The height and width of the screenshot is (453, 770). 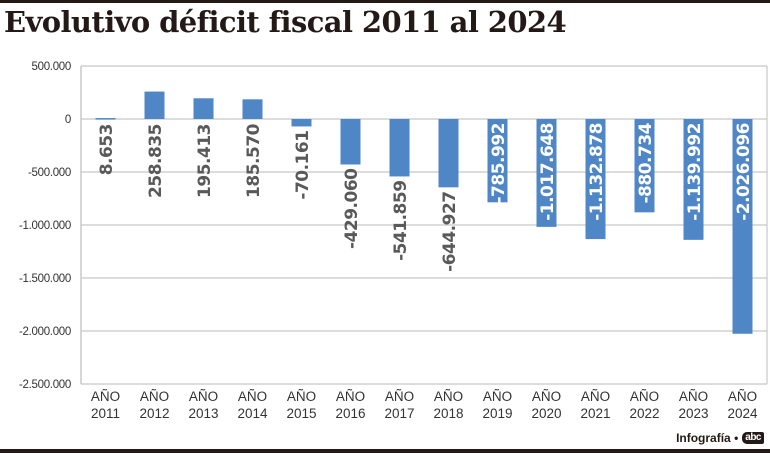 I want to click on x-tick-label-line2: 2023, so click(x=693, y=413).